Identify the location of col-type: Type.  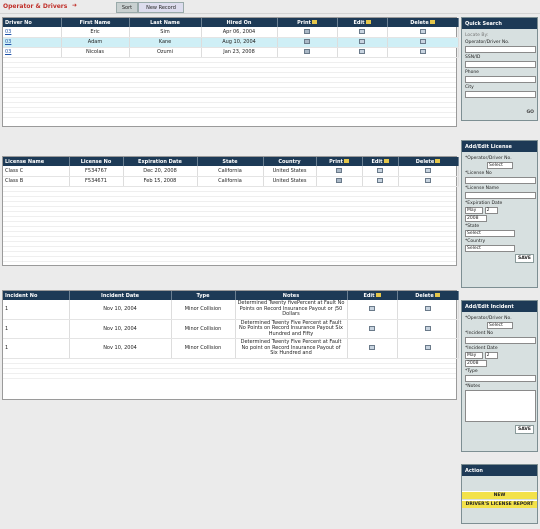
(203, 295).